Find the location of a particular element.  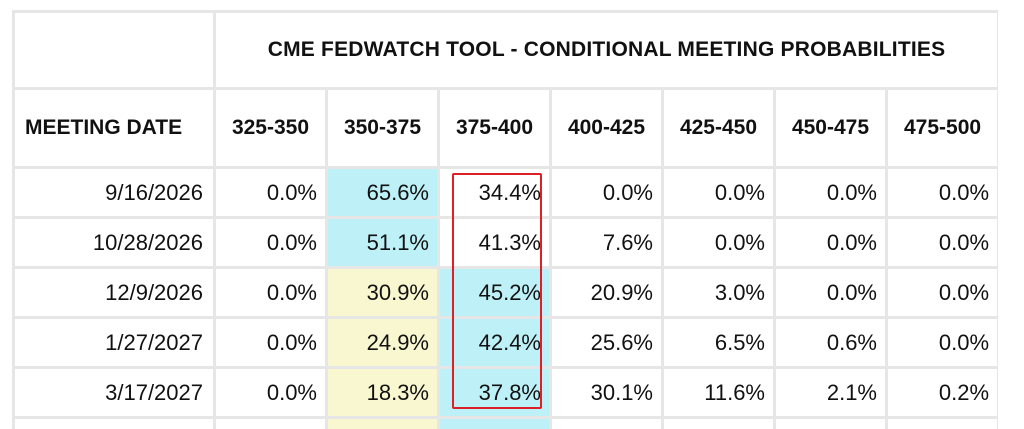

column-header-475-500: 475-500 is located at coordinates (943, 128).